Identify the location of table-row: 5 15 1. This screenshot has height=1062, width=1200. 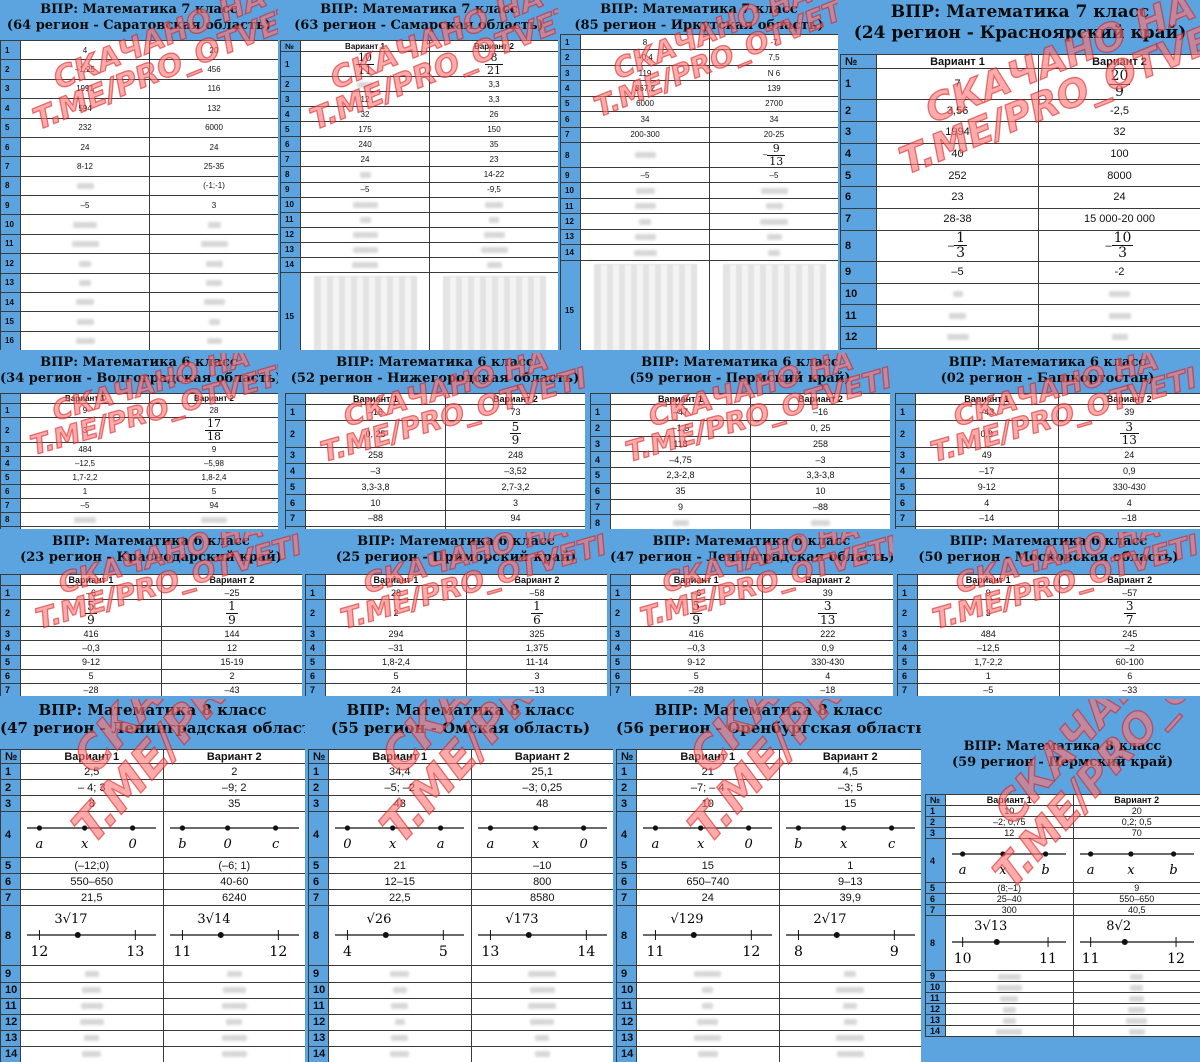
(769, 866).